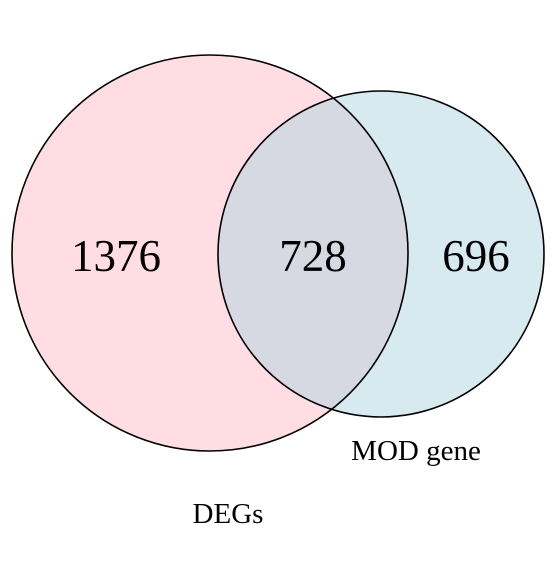 The image size is (556, 562). I want to click on degs-only-count: 1376, so click(116, 256).